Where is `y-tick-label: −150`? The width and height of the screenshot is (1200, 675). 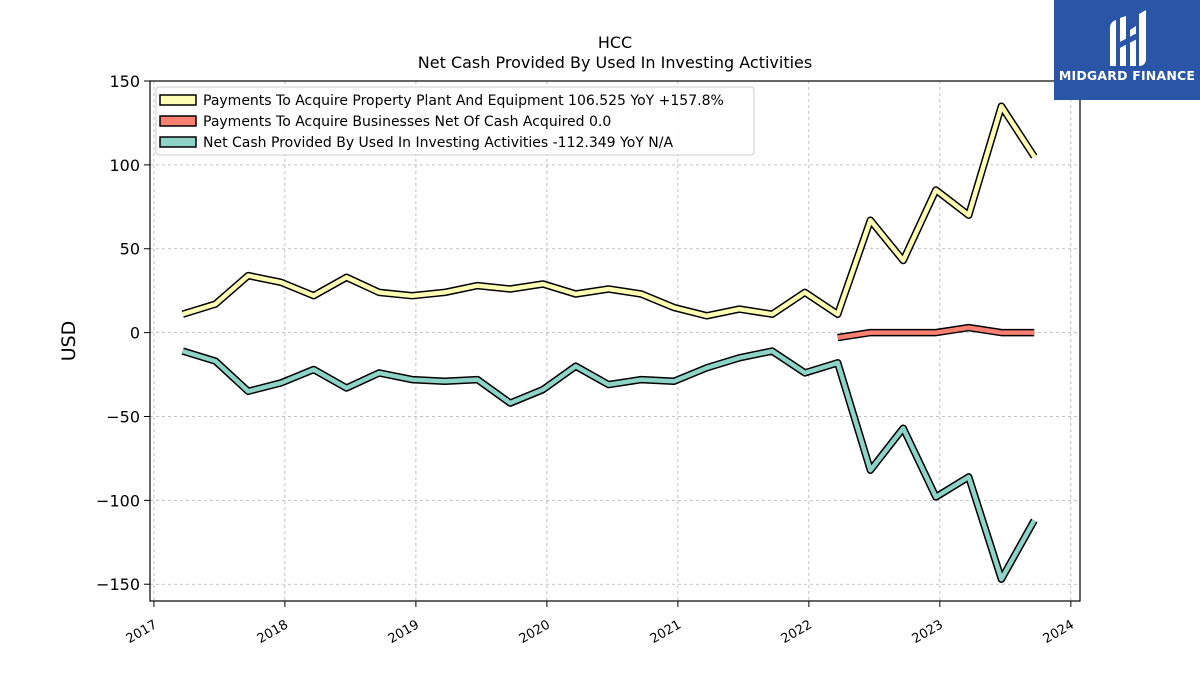
y-tick-label: −150 is located at coordinates (118, 584).